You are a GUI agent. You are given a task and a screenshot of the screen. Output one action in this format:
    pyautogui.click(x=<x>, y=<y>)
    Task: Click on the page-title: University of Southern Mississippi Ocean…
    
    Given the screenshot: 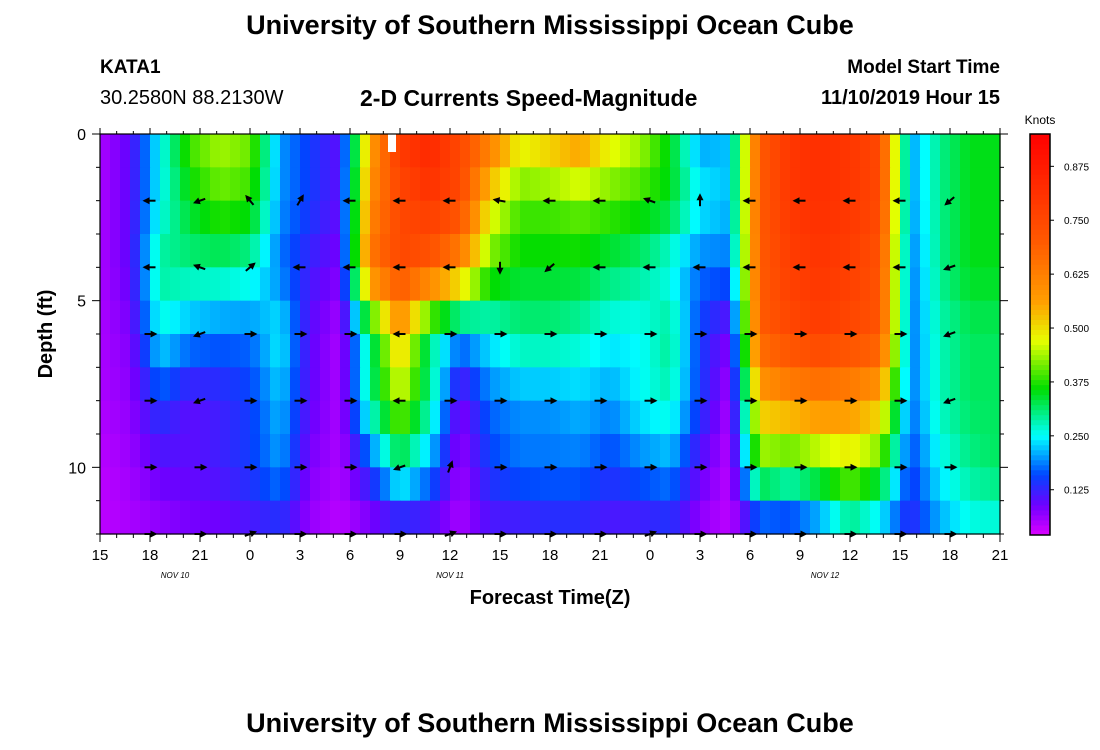 What is the action you would take?
    pyautogui.click(x=550, y=25)
    